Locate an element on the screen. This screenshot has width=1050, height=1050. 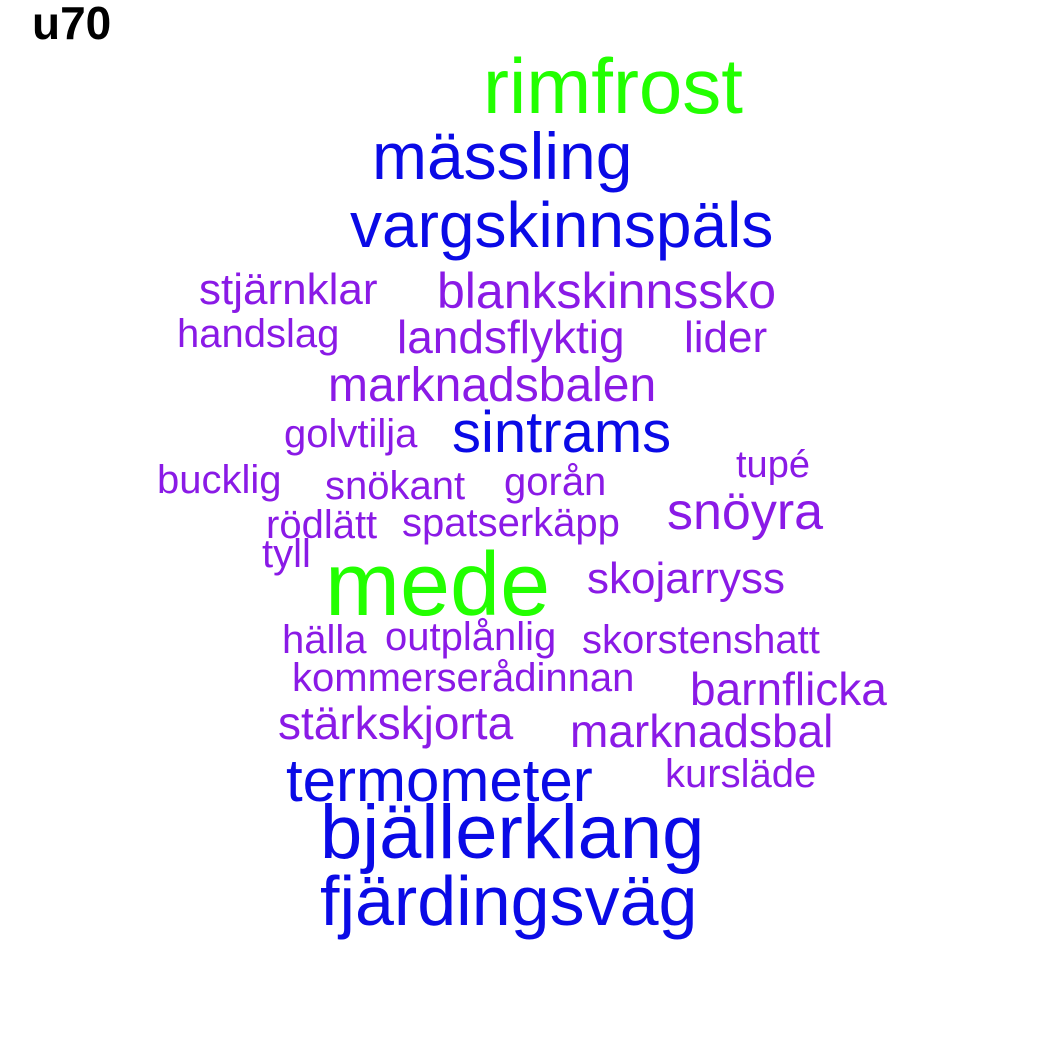
word-handslag: handslag is located at coordinates (258, 334).